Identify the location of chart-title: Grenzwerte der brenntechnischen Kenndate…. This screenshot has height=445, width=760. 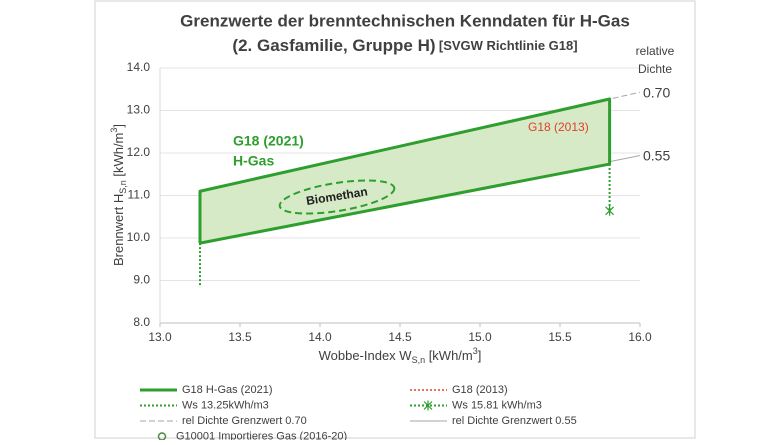
(405, 20).